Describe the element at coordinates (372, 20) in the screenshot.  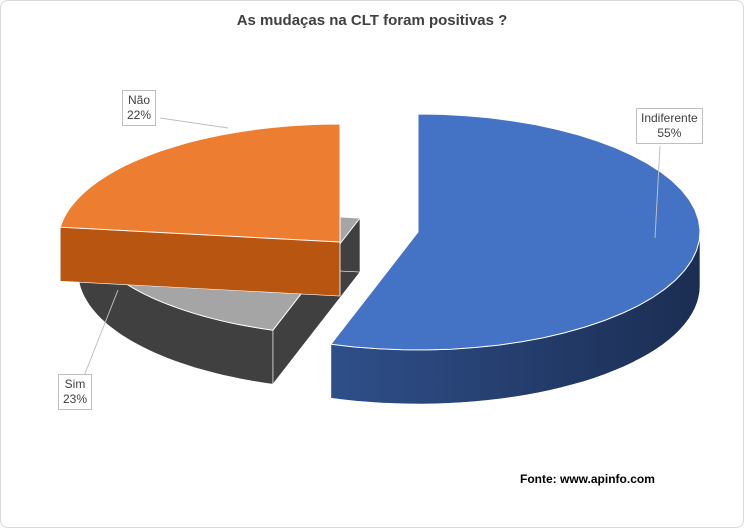
I see `chart-title: As mudaças na CLT foram positivas ?` at that location.